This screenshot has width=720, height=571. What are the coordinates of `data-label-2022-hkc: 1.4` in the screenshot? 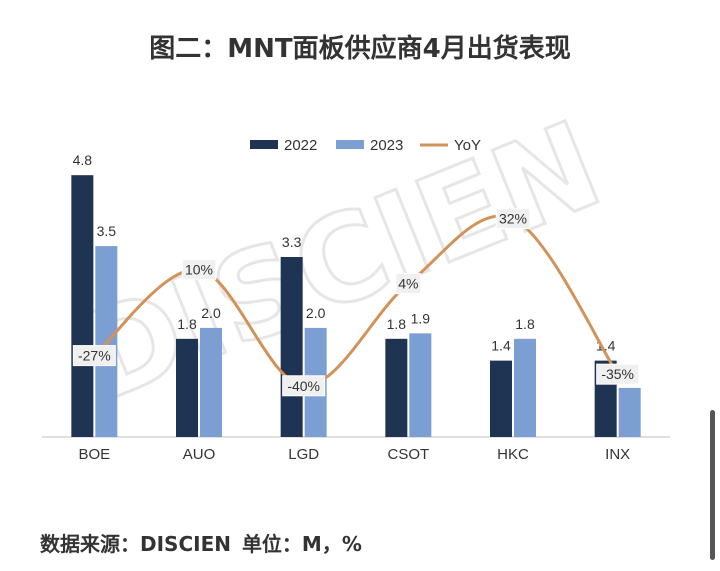 It's located at (501, 346).